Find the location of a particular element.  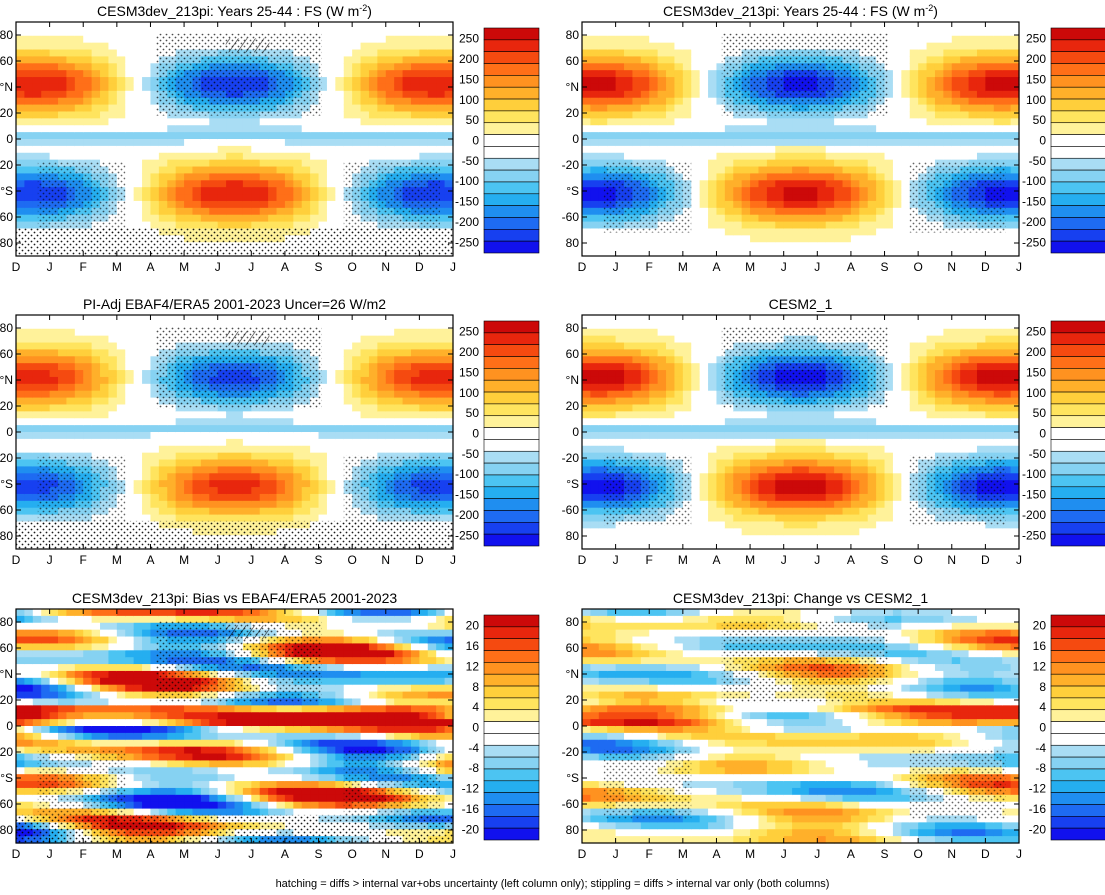

y-tick-label: -20 is located at coordinates (571, 165).